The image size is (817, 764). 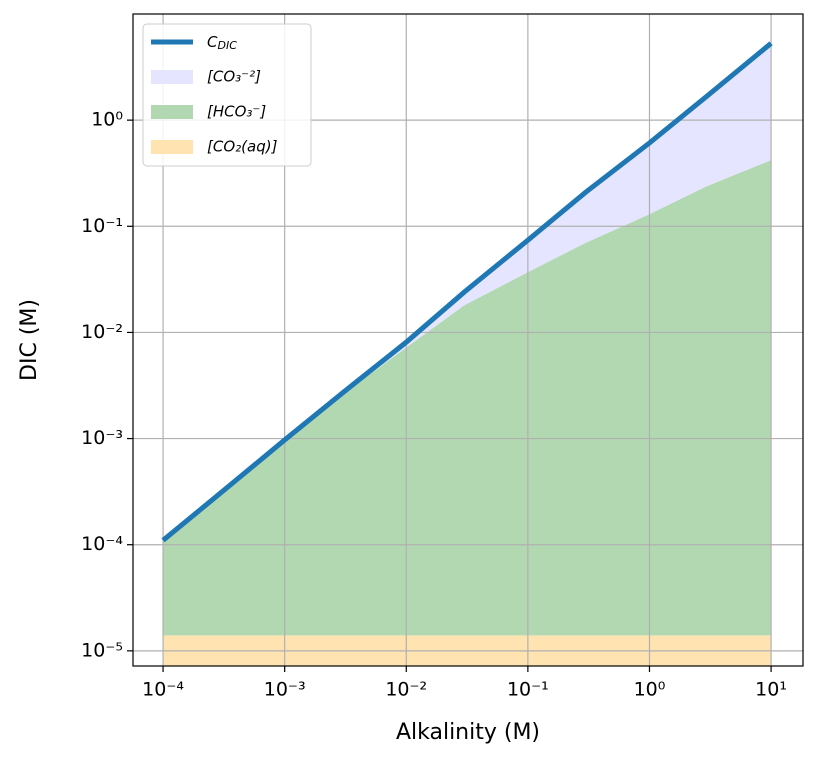 I want to click on y-tick-label: 10⁻², so click(x=102, y=332).